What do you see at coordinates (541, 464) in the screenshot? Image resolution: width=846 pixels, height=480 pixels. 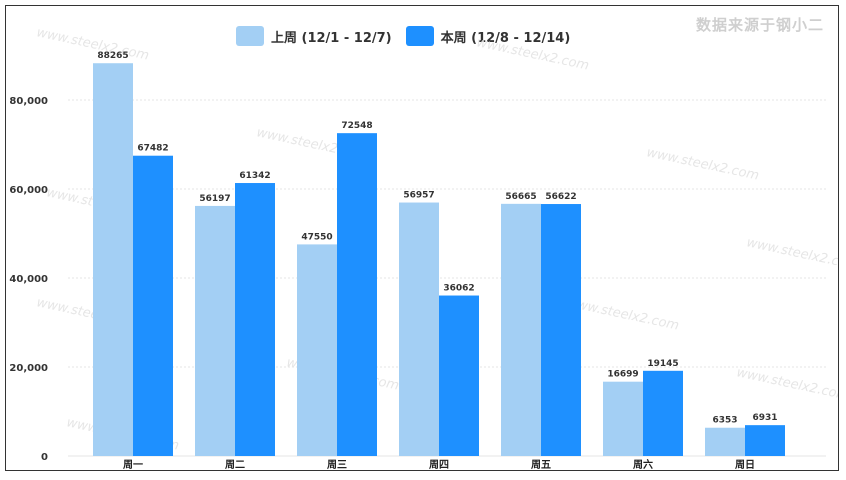 I see `x-tick-label: 周五` at bounding box center [541, 464].